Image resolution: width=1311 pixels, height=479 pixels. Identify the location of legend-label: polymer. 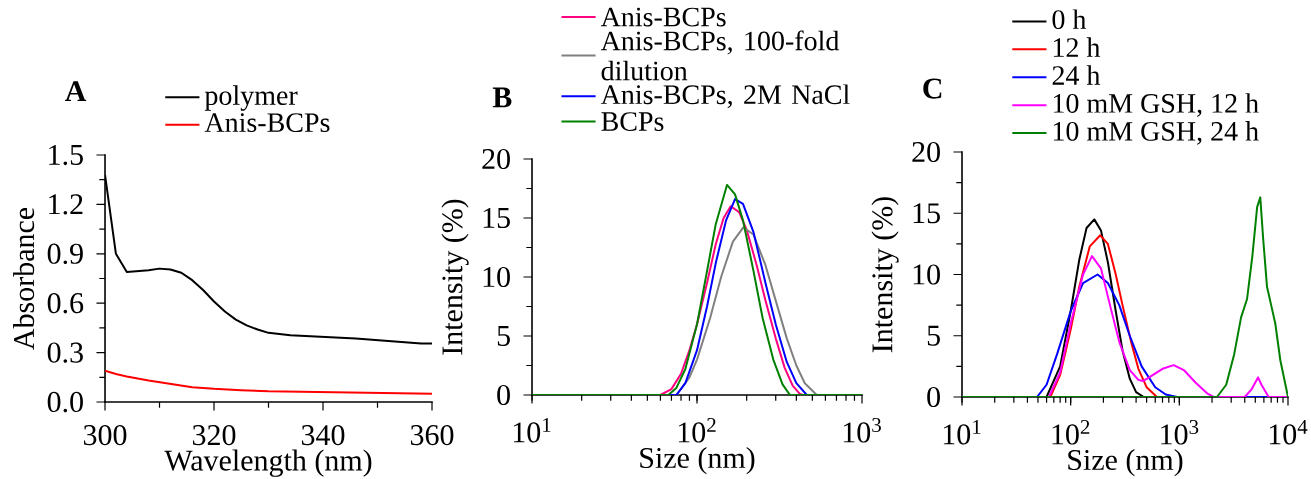
(251, 98).